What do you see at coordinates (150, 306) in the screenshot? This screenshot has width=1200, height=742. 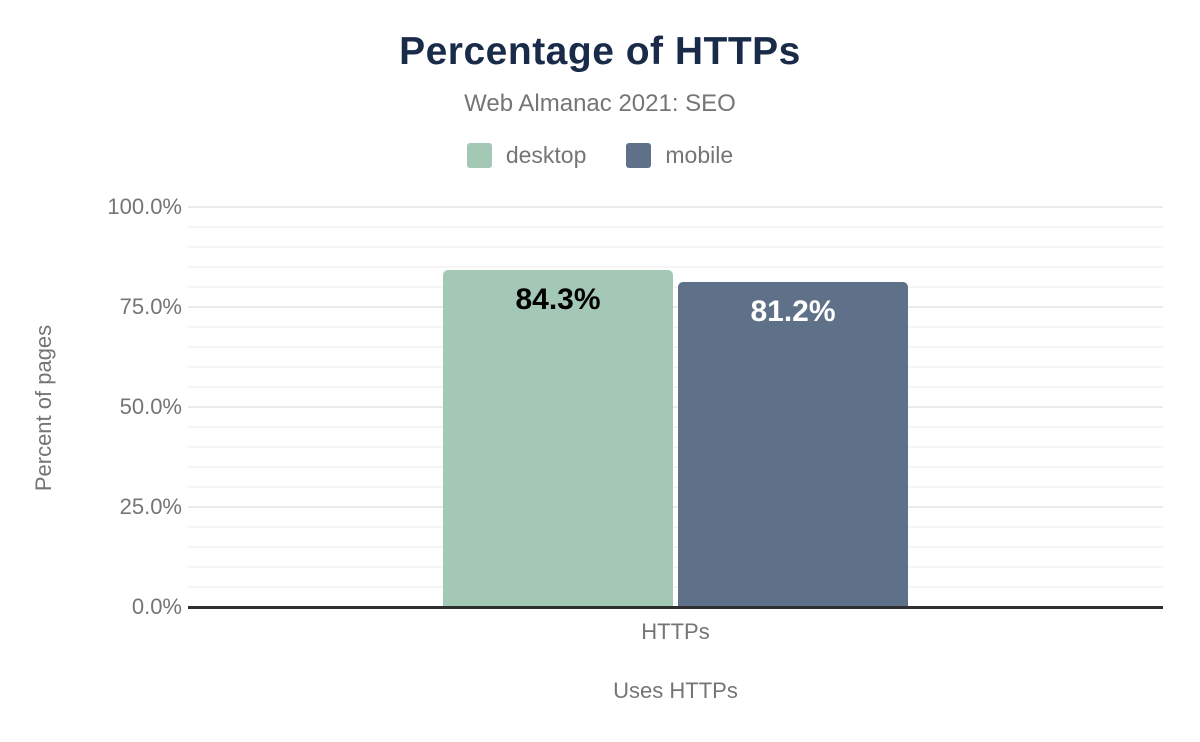 I see `y-tick-label: 75.0%` at bounding box center [150, 306].